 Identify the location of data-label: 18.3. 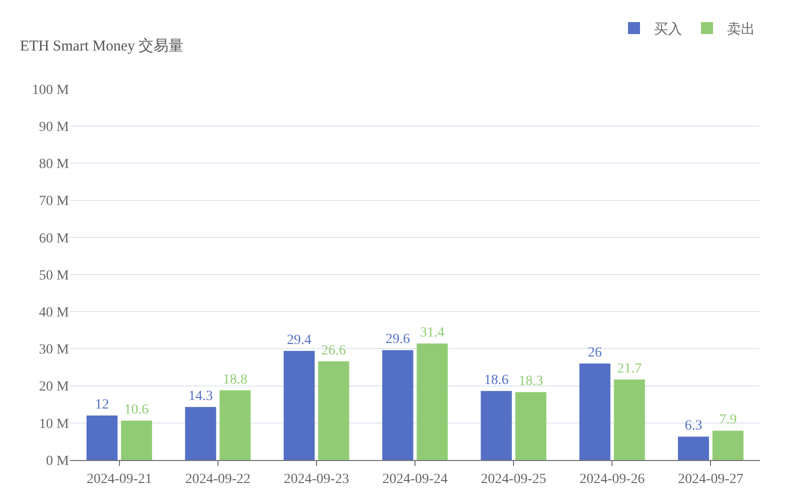
(531, 382).